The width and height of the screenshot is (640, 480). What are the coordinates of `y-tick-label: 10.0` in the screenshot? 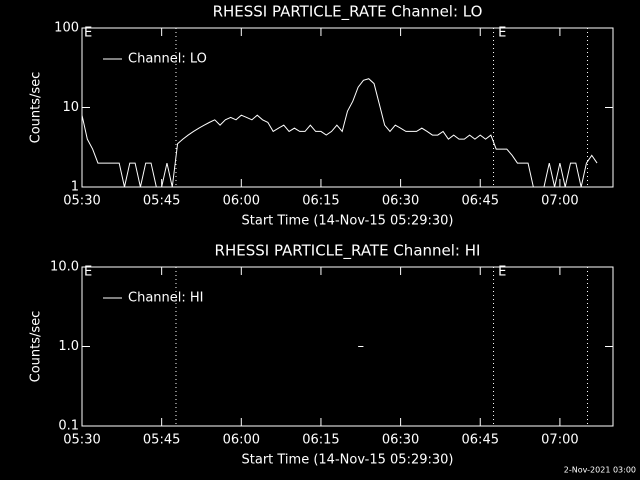 It's located at (64, 267).